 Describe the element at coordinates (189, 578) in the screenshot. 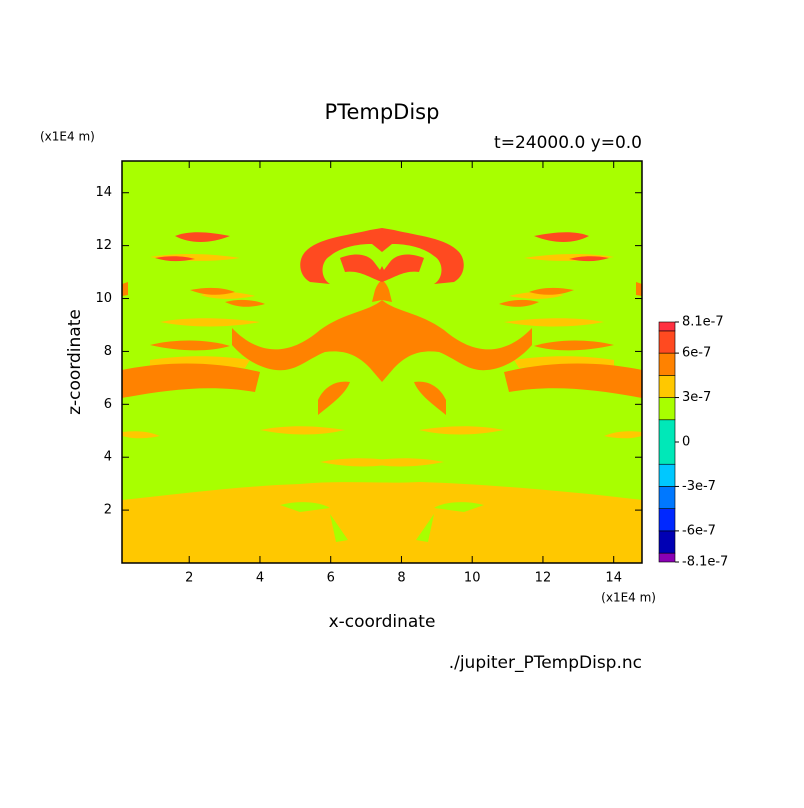

I see `x-tick-label: 2` at that location.